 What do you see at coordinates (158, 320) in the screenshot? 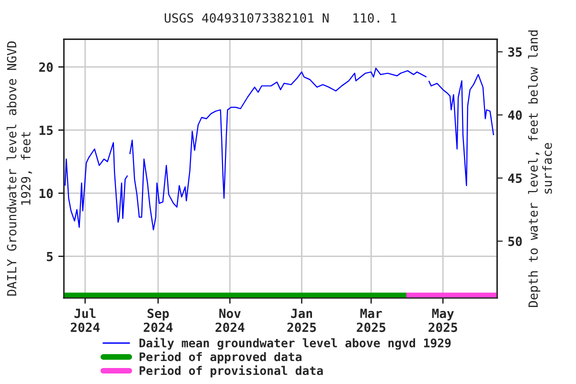
I see `x-tick-label: Sep 2024` at bounding box center [158, 320].